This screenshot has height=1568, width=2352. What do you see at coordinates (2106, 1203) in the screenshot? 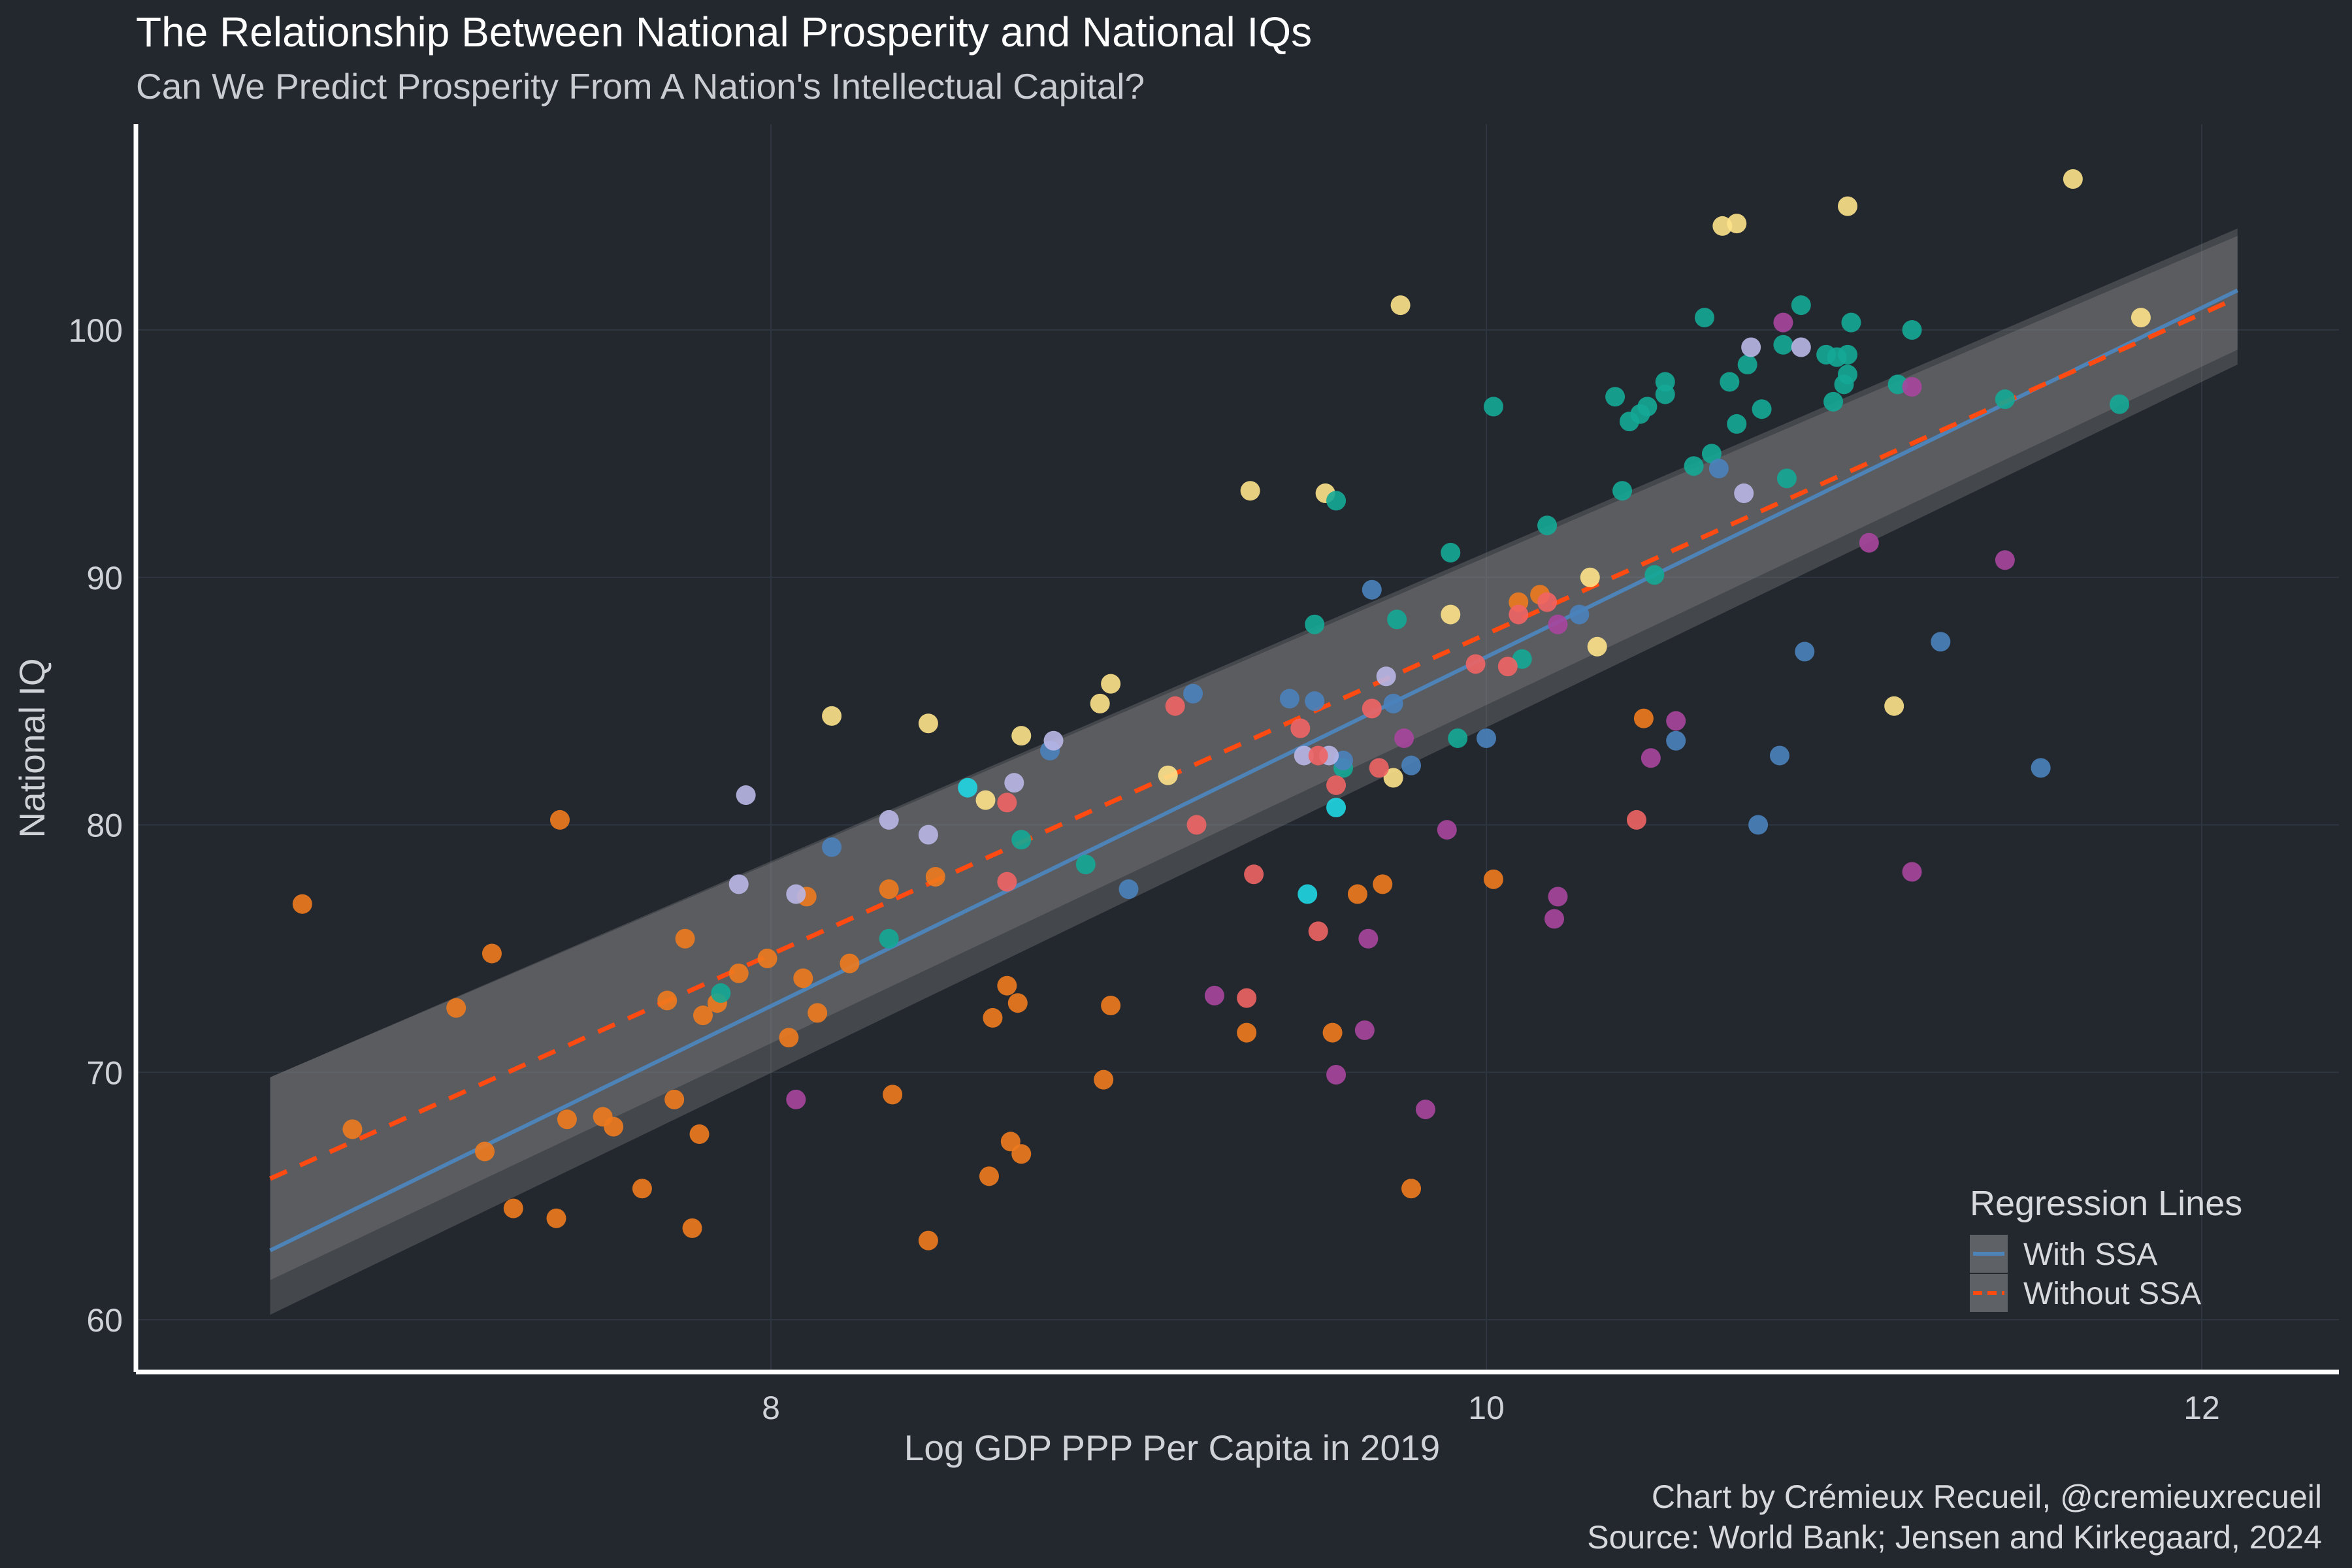
I see `legend-title: Regression Lines` at bounding box center [2106, 1203].